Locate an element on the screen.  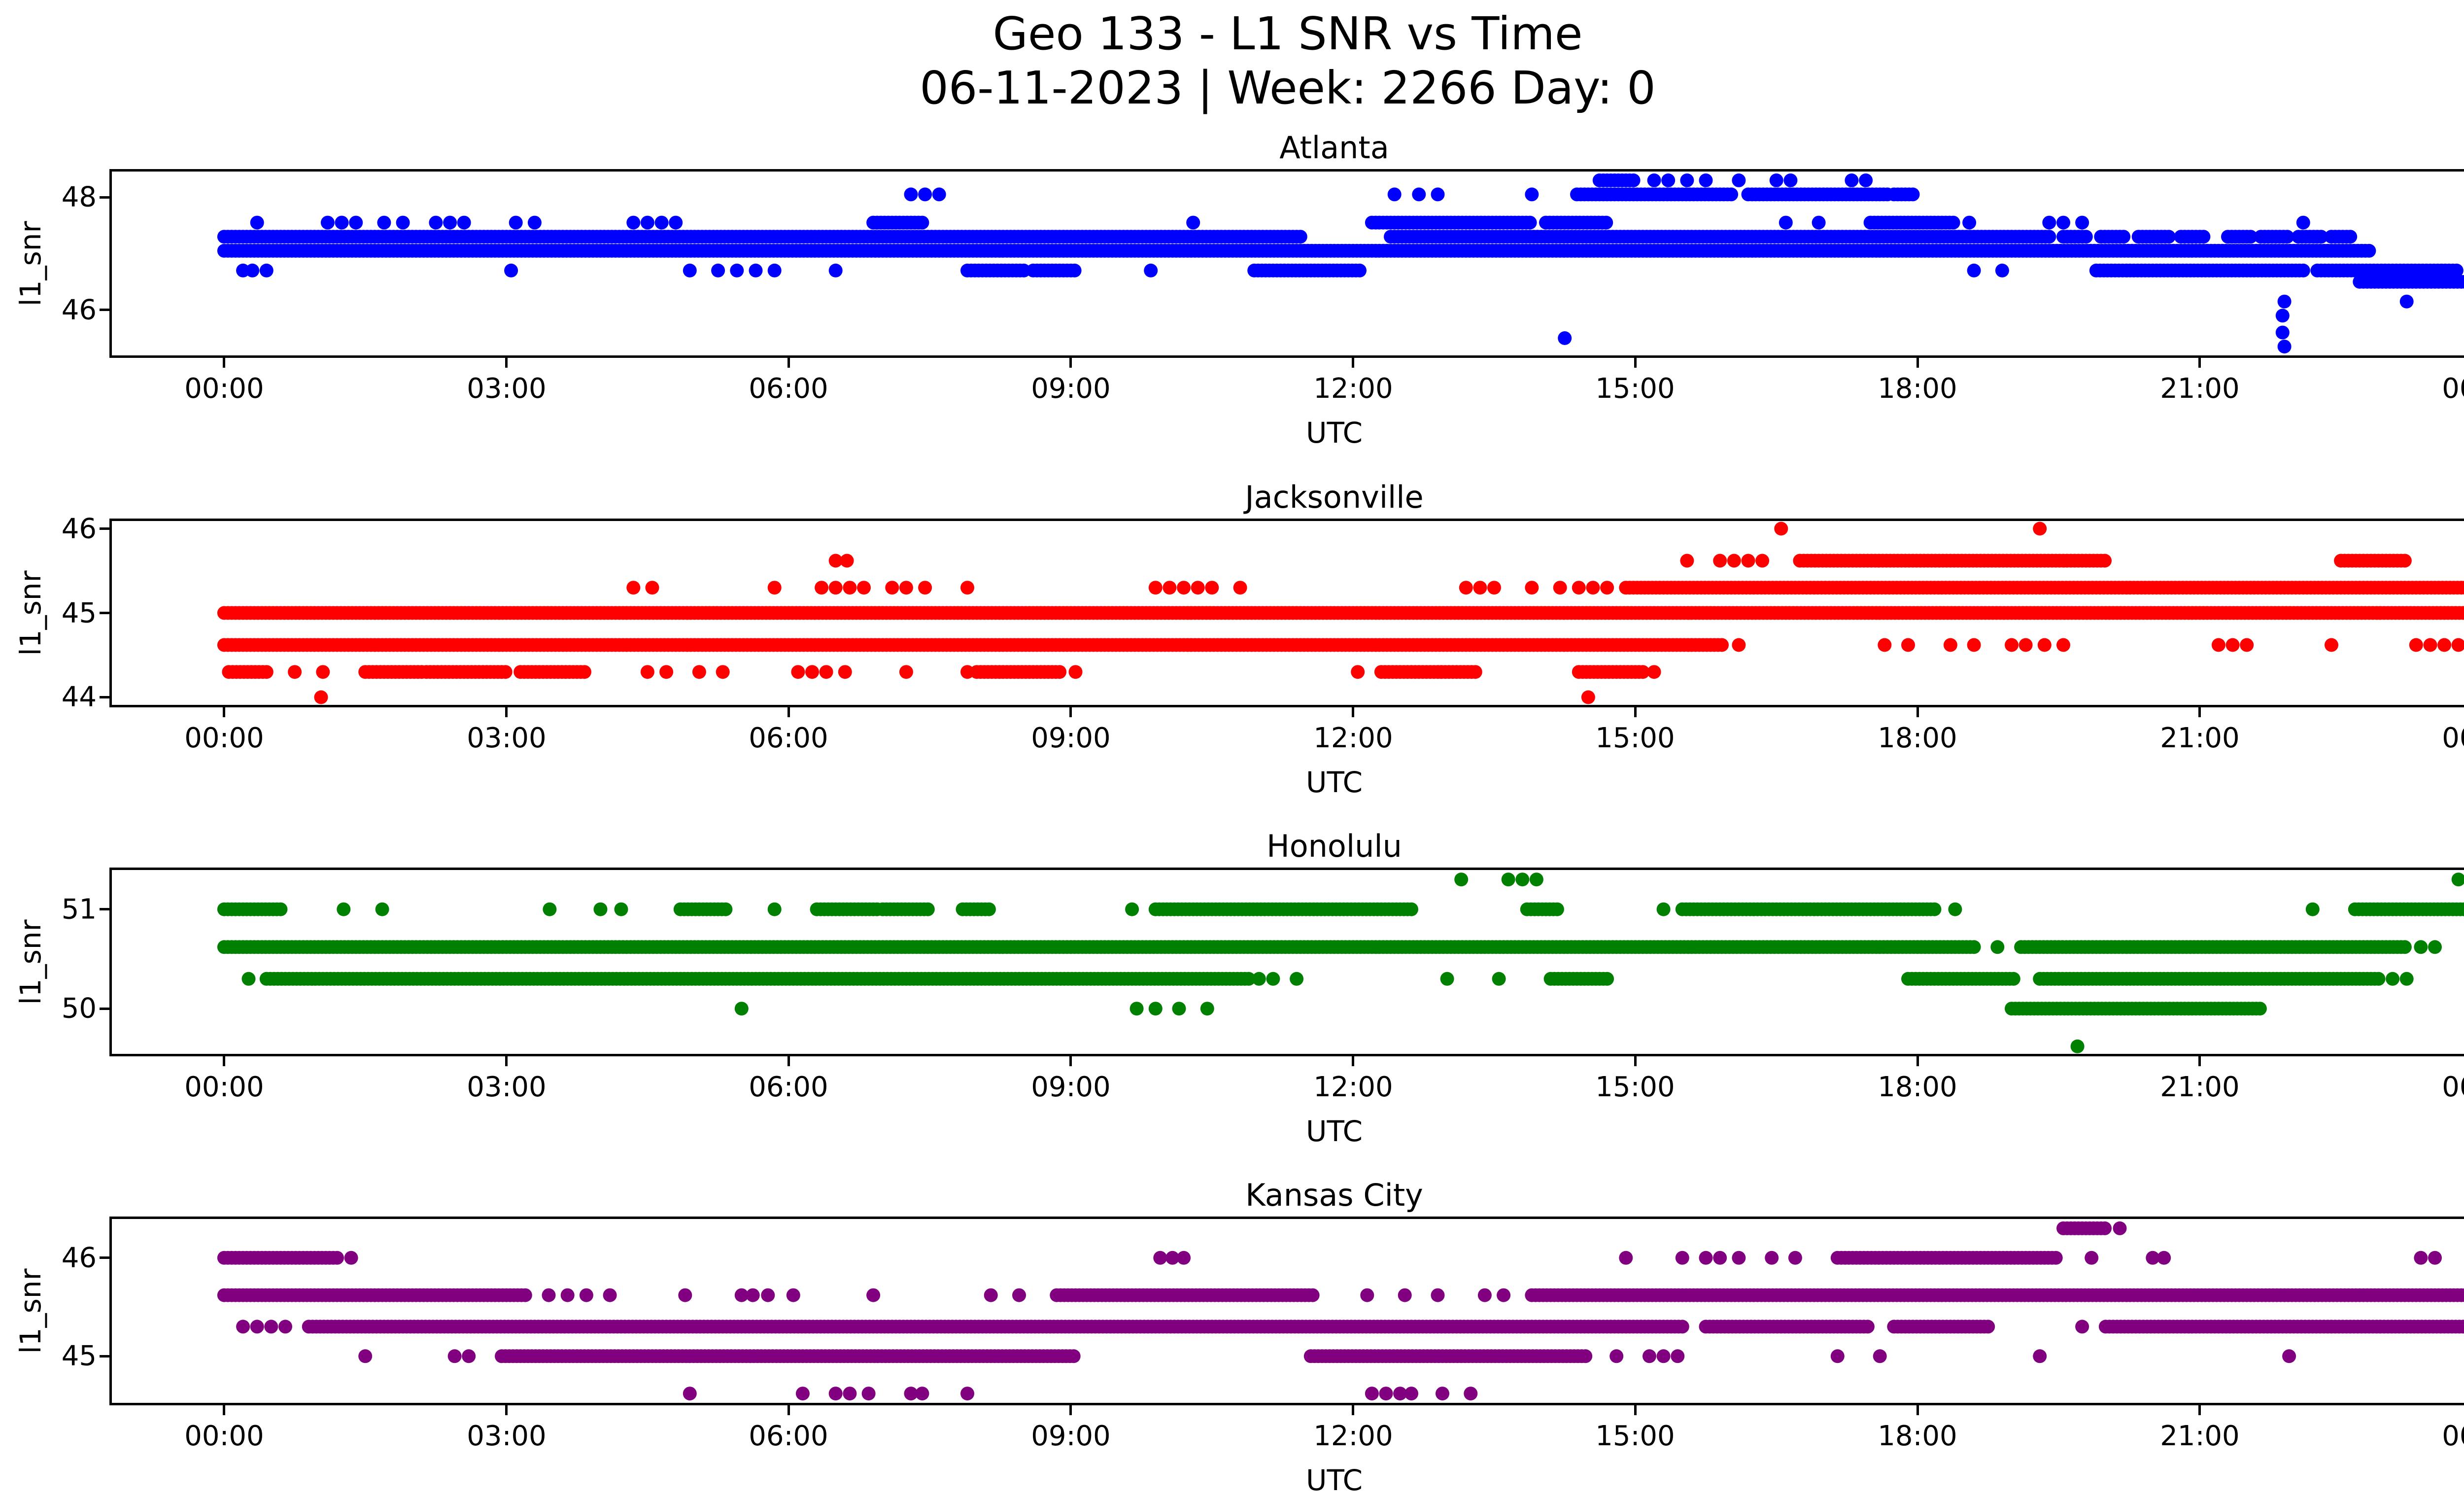
y-tick-label: 44 is located at coordinates (50, 697).